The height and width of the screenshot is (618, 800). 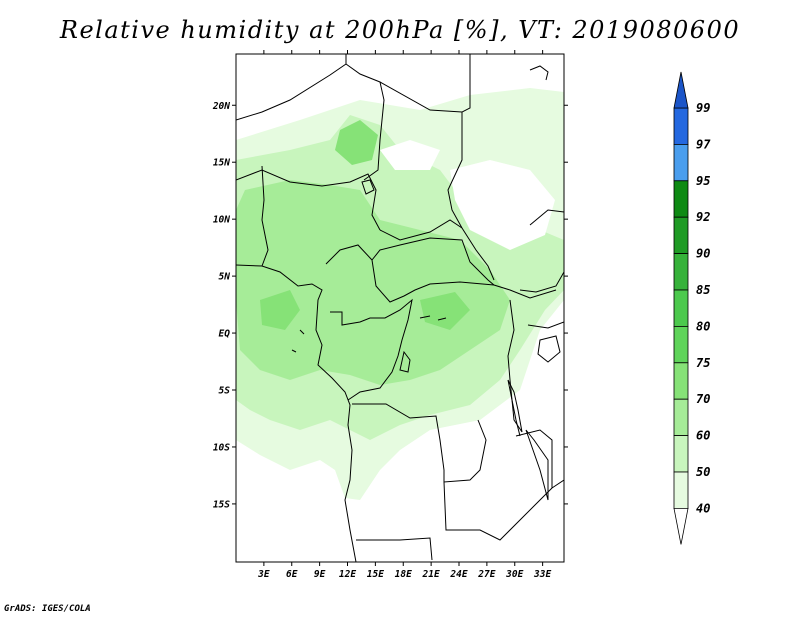 What do you see at coordinates (515, 406) in the screenshot?
I see `lake-tanganyika-outline` at bounding box center [515, 406].